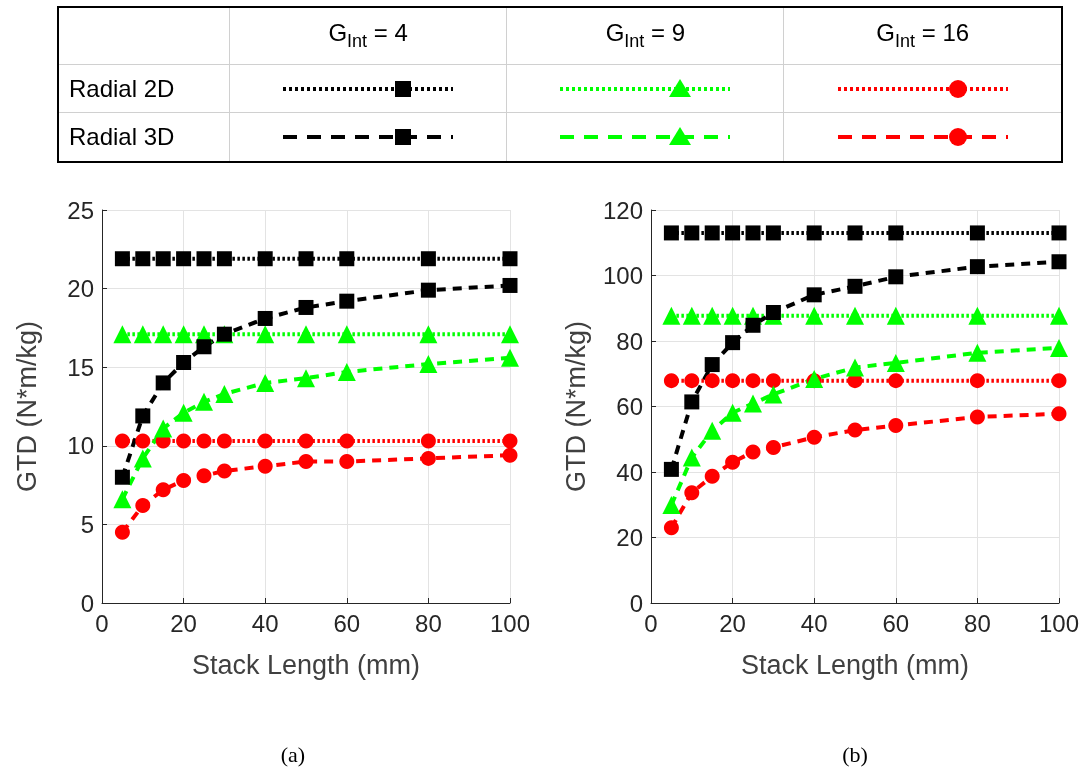 This screenshot has width=1089, height=779. Describe the element at coordinates (814, 623) in the screenshot. I see `x-tick-label: 40` at that location.